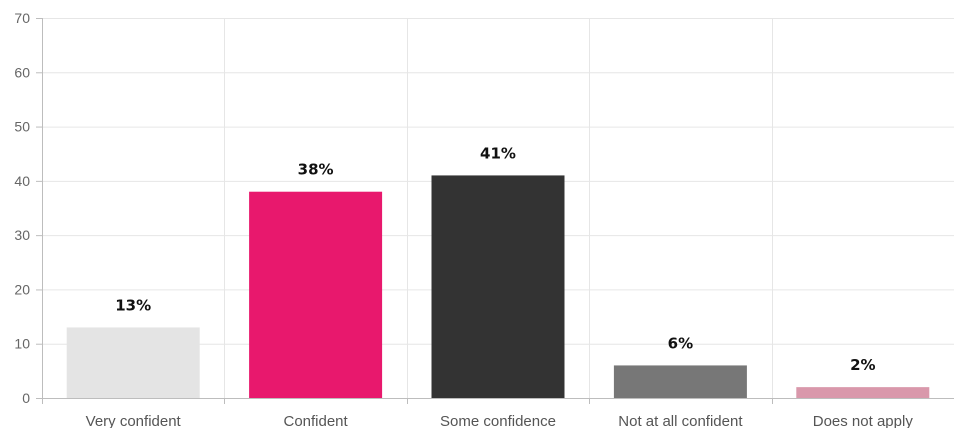 This screenshot has height=428, width=954. What do you see at coordinates (498, 153) in the screenshot?
I see `data-label: 41%` at bounding box center [498, 153].